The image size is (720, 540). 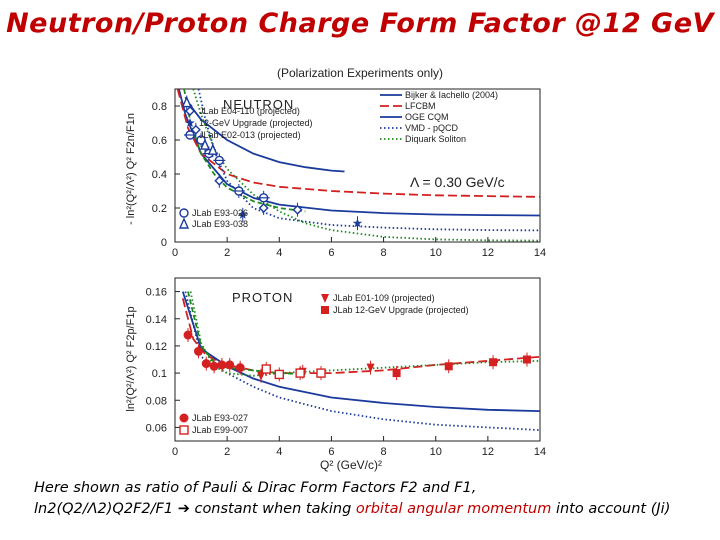 I want to click on legend-label: JLab E02-013 (projected), so click(x=250, y=135).